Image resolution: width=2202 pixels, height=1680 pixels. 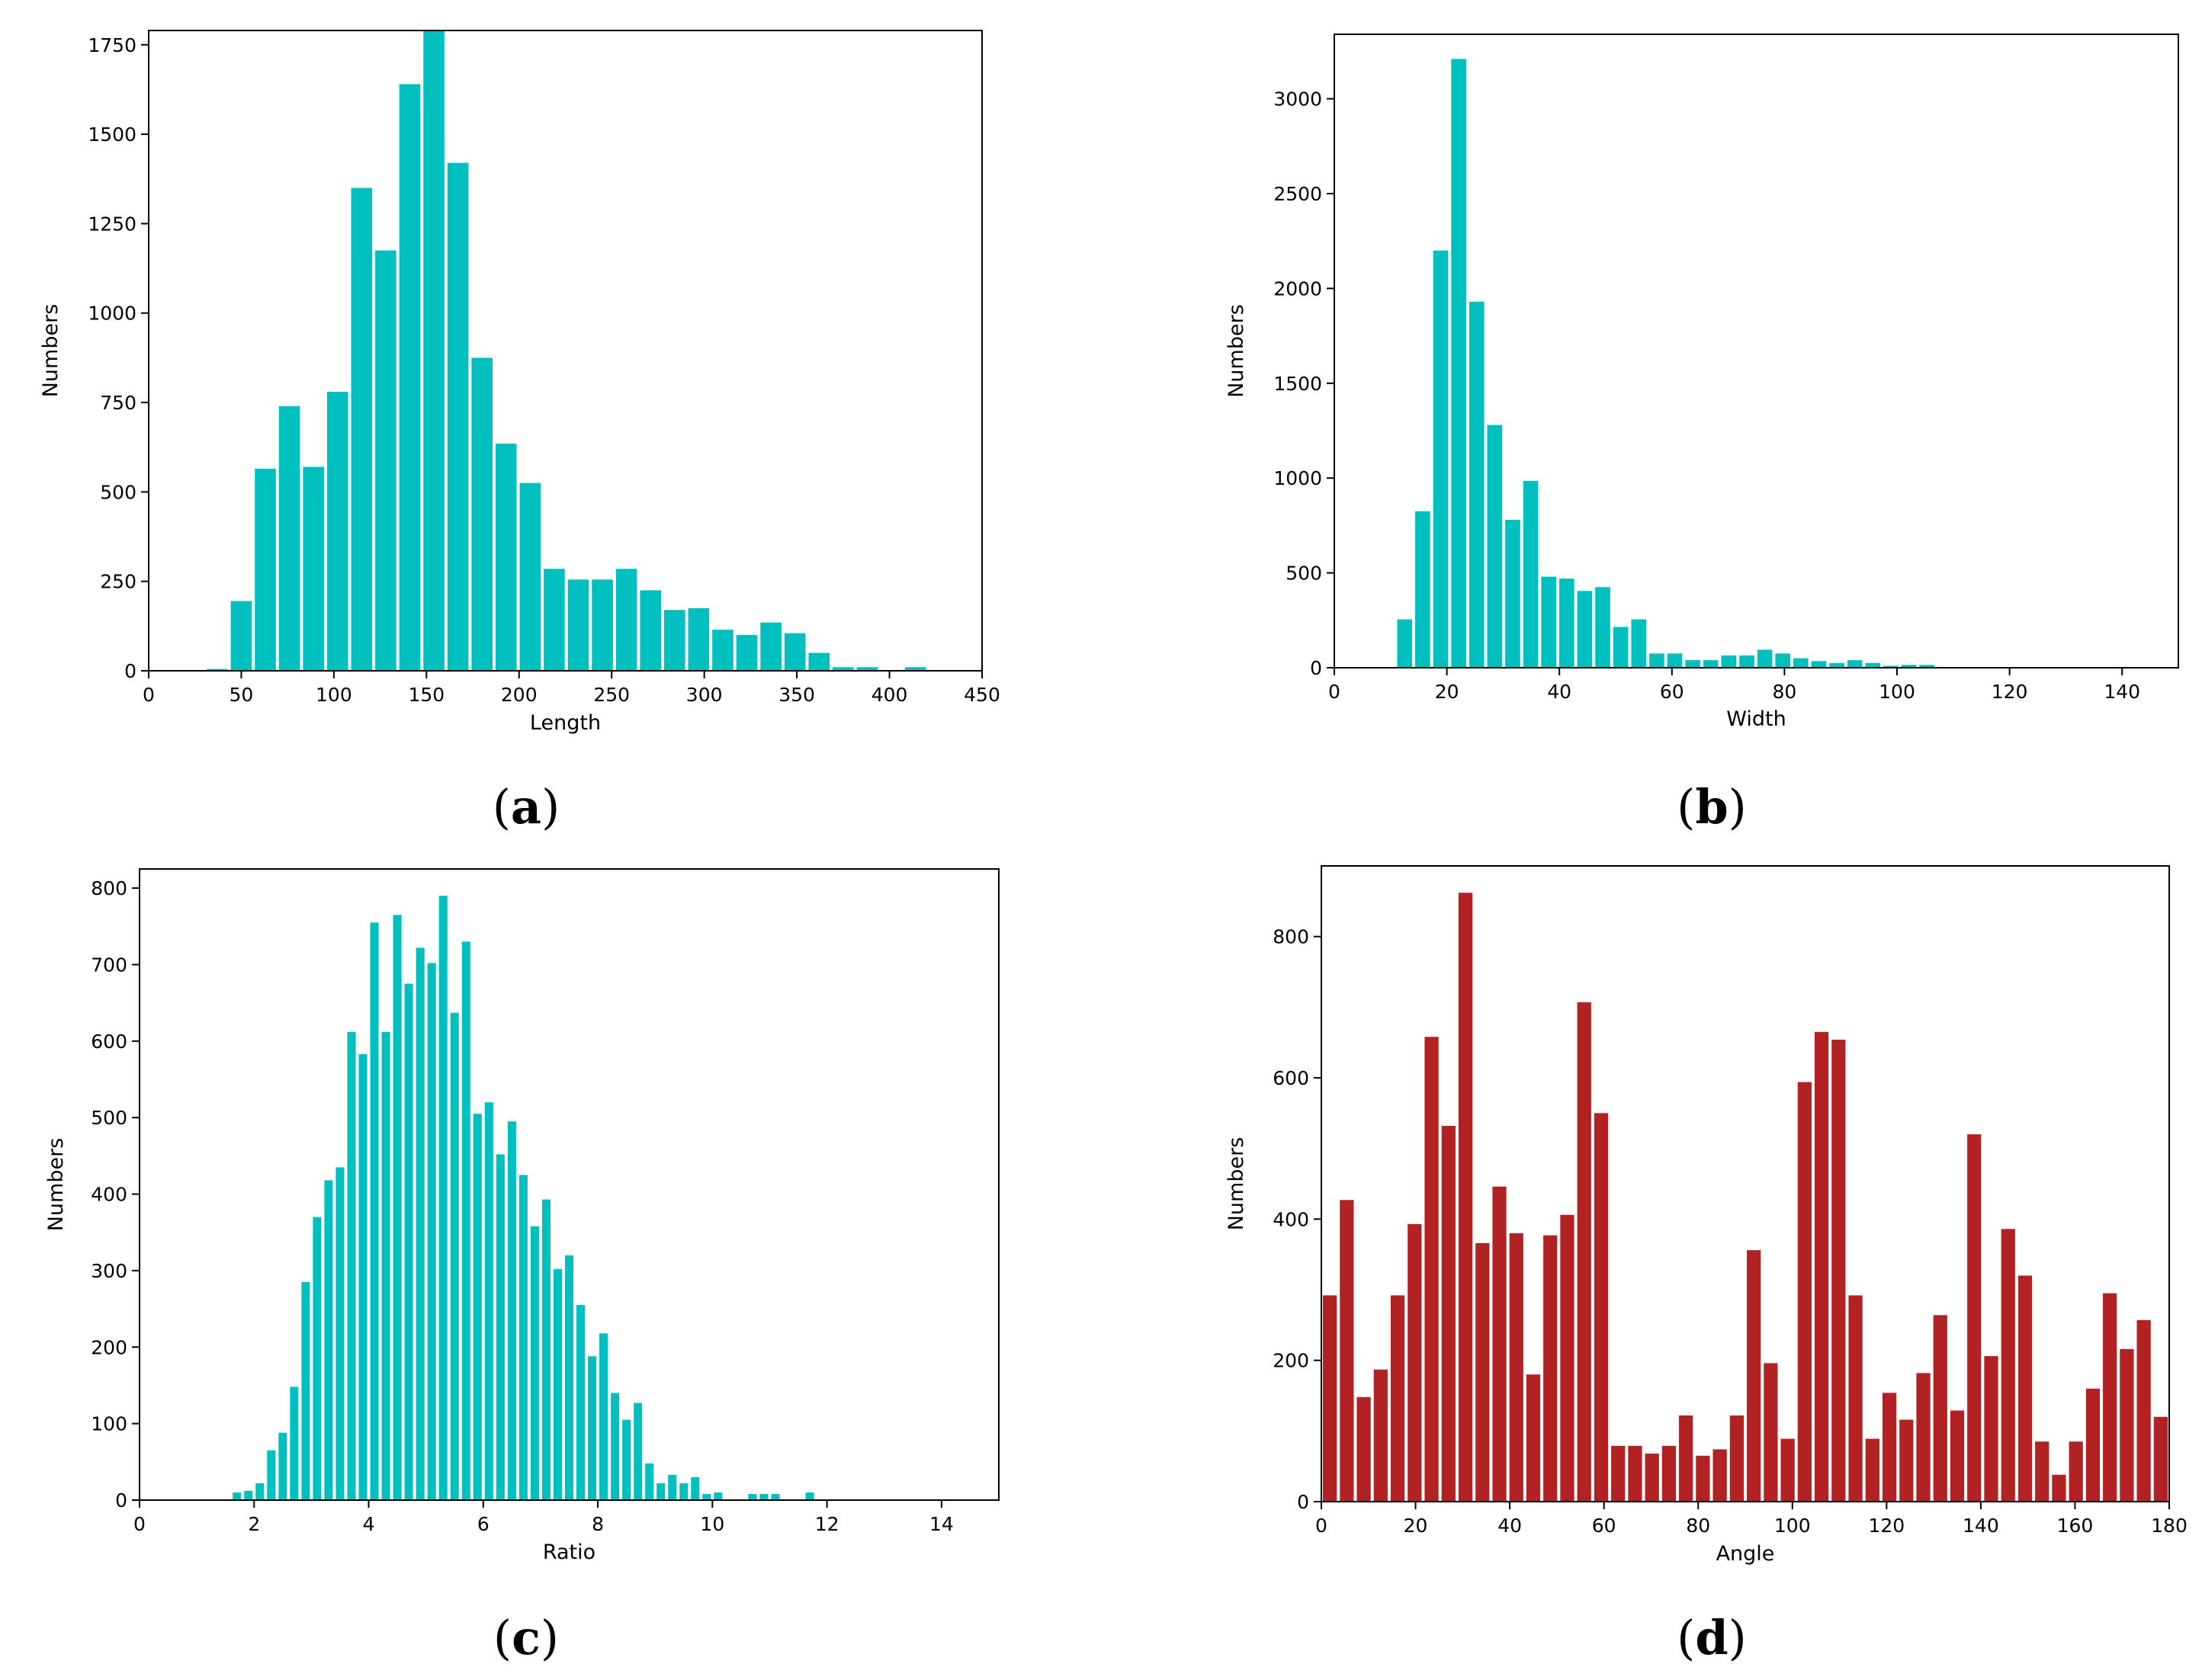 I want to click on x-tick-label: 0, so click(x=139, y=1524).